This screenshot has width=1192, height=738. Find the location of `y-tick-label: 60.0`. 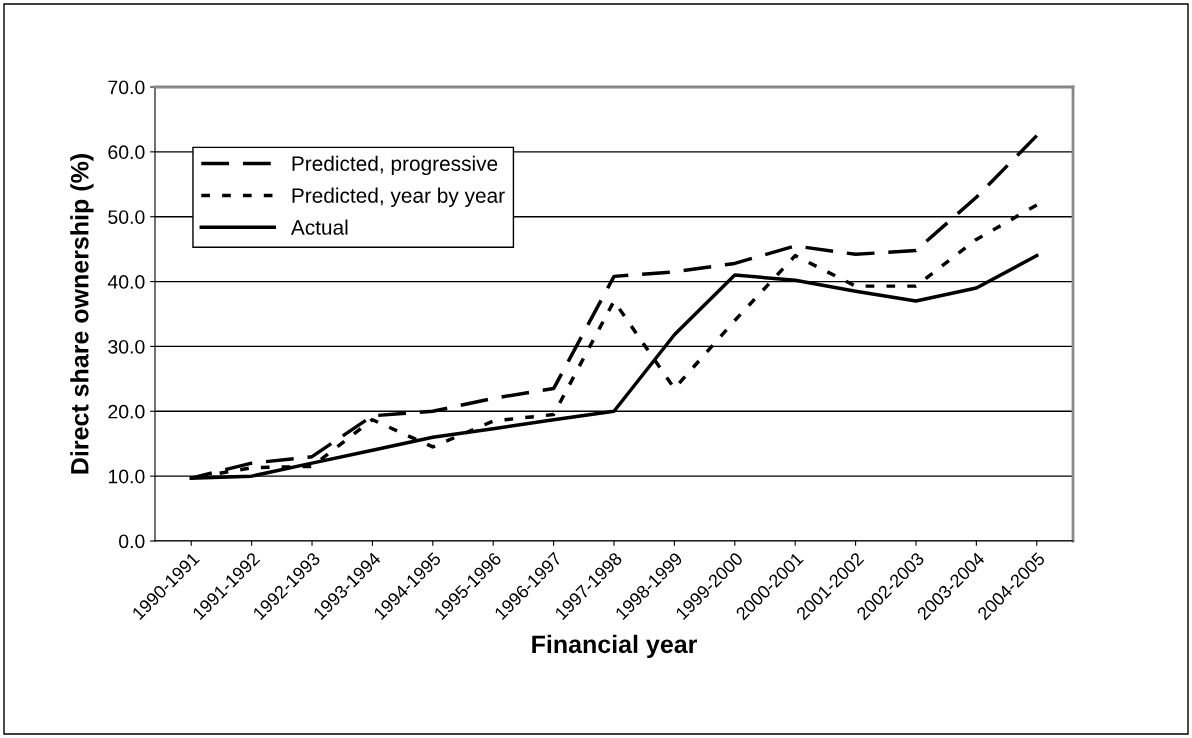

y-tick-label: 60.0 is located at coordinates (126, 152).